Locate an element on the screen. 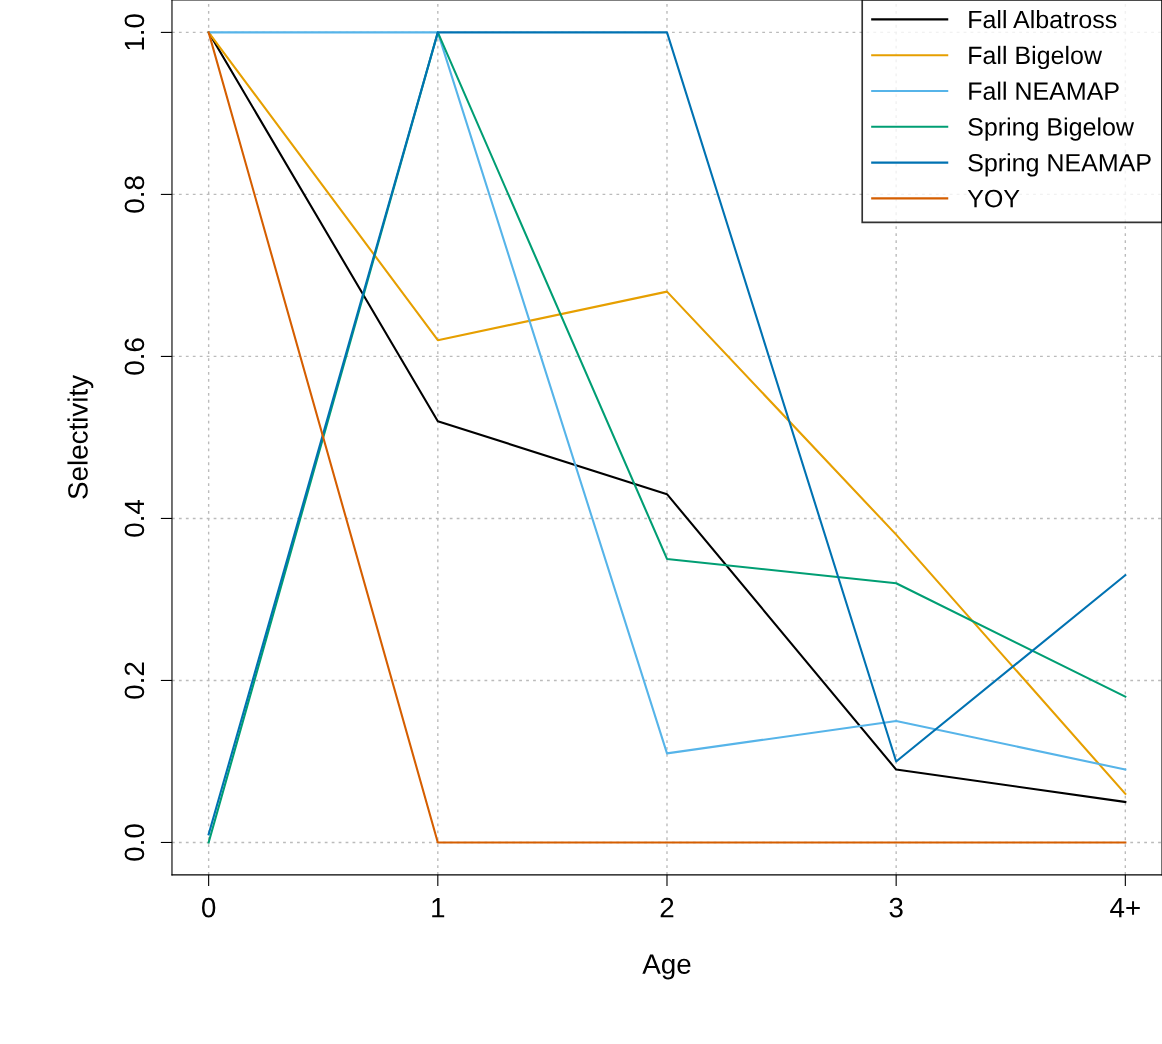 Image resolution: width=1162 pixels, height=1044 pixels. x-tick-label: 3 is located at coordinates (896, 907).